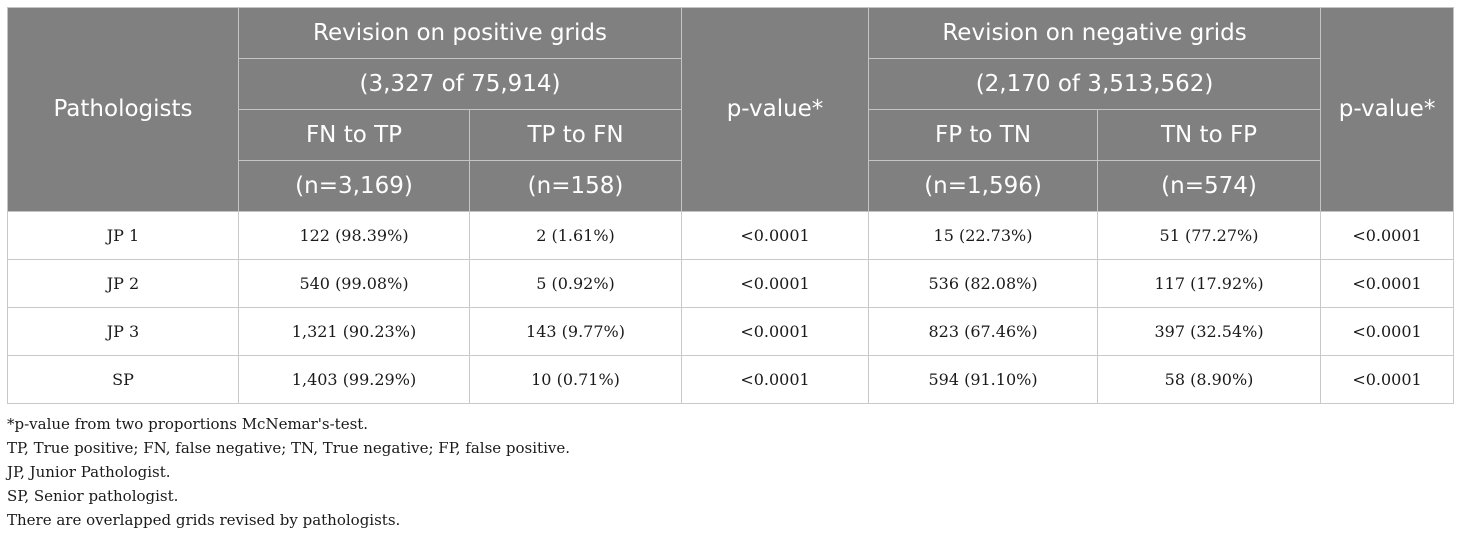 The width and height of the screenshot is (1460, 543). What do you see at coordinates (1209, 331) in the screenshot?
I see `cell-tn-to-fp: 397 (32.54%)` at bounding box center [1209, 331].